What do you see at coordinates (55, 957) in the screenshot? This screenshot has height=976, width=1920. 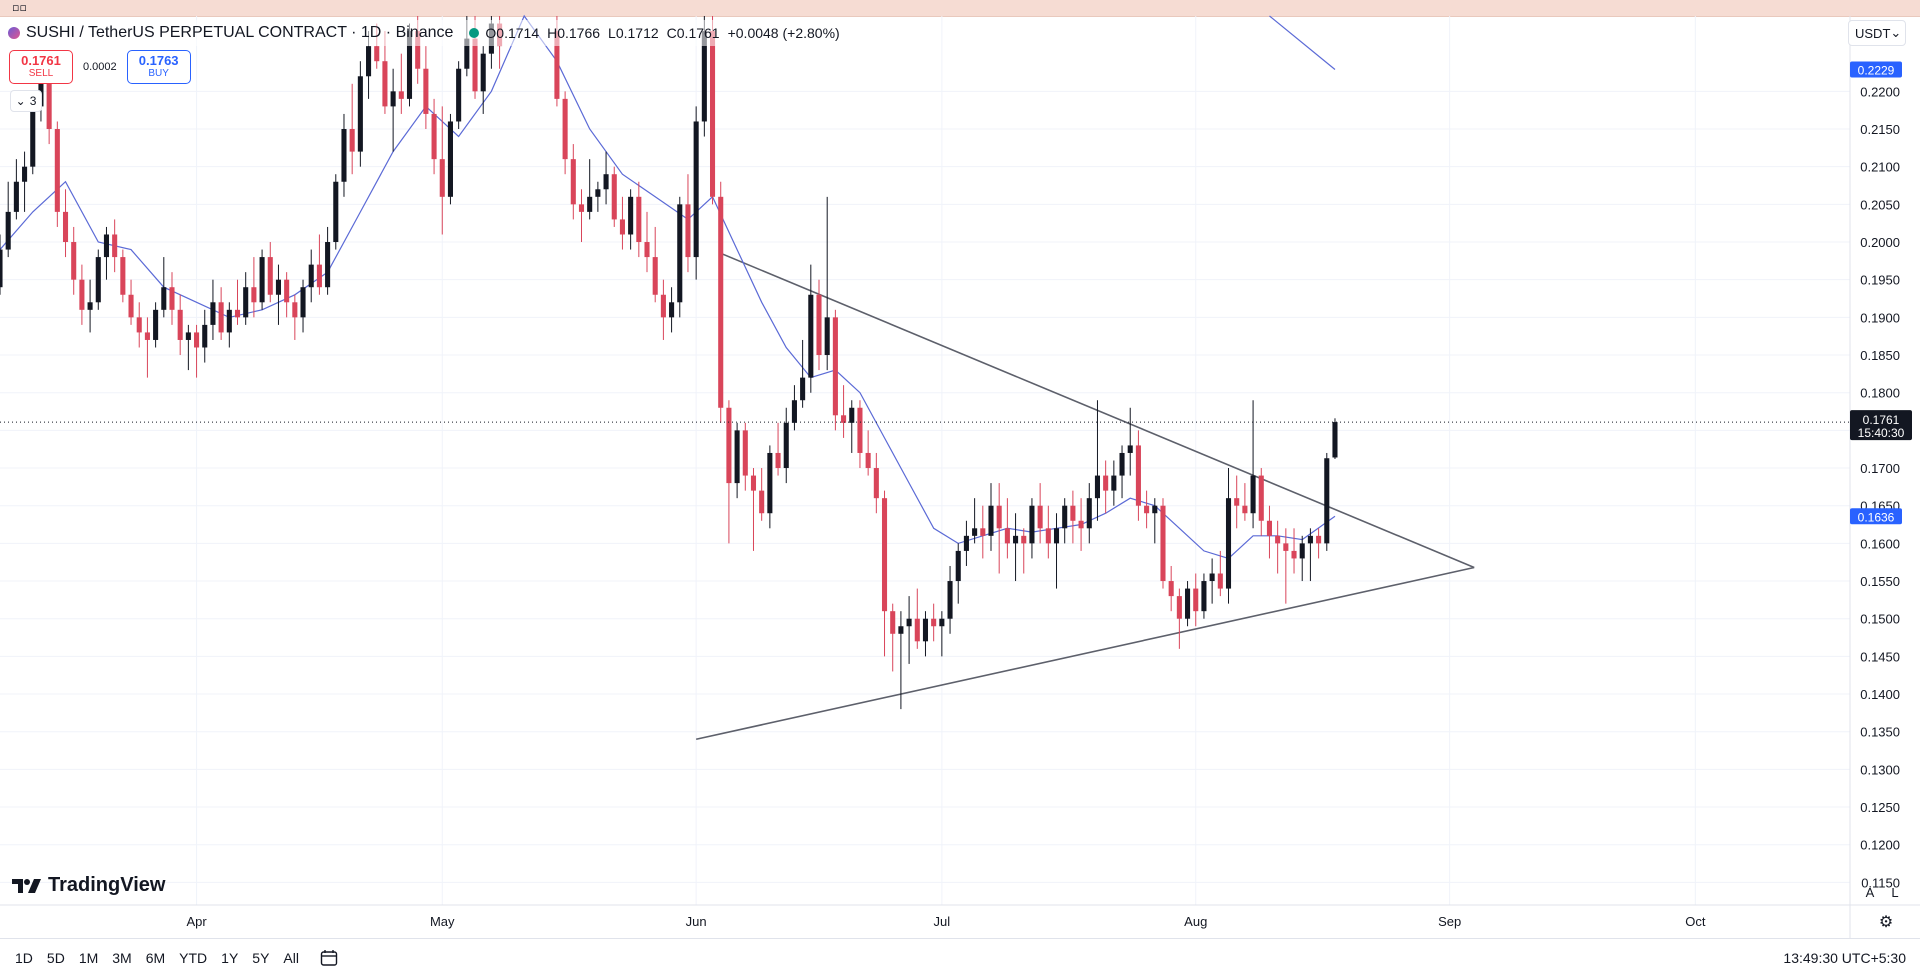 I see `range-button-5d: 5D` at bounding box center [55, 957].